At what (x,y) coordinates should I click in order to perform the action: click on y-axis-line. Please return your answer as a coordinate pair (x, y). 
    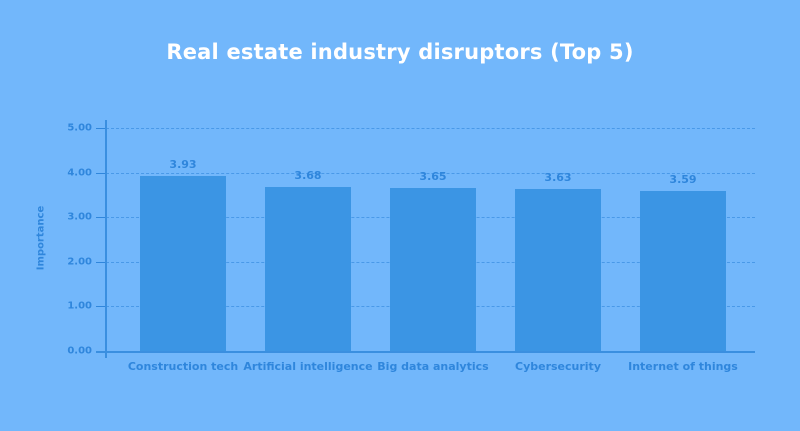
    Looking at the image, I should click on (106, 239).